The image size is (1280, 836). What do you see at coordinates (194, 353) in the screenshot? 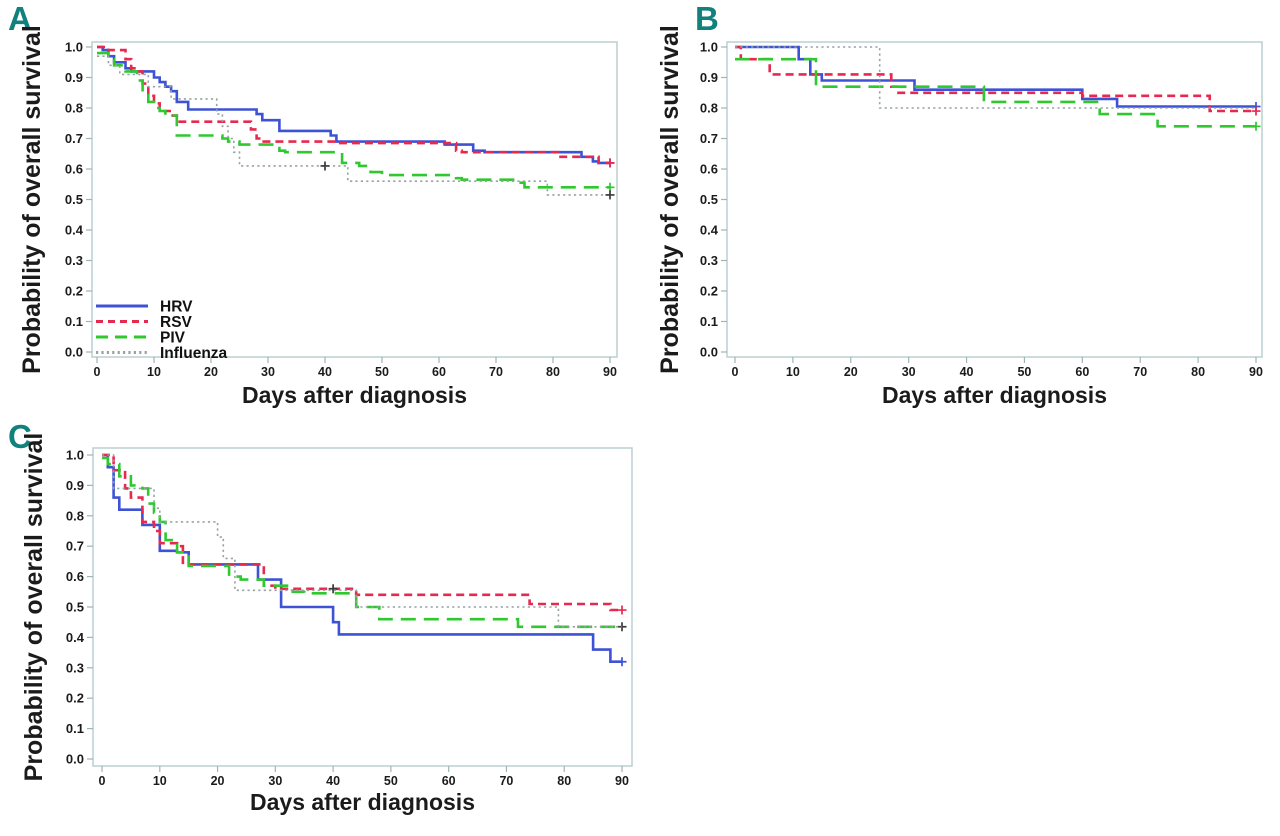
I see `legend-label-influenza: Influenza` at bounding box center [194, 353].